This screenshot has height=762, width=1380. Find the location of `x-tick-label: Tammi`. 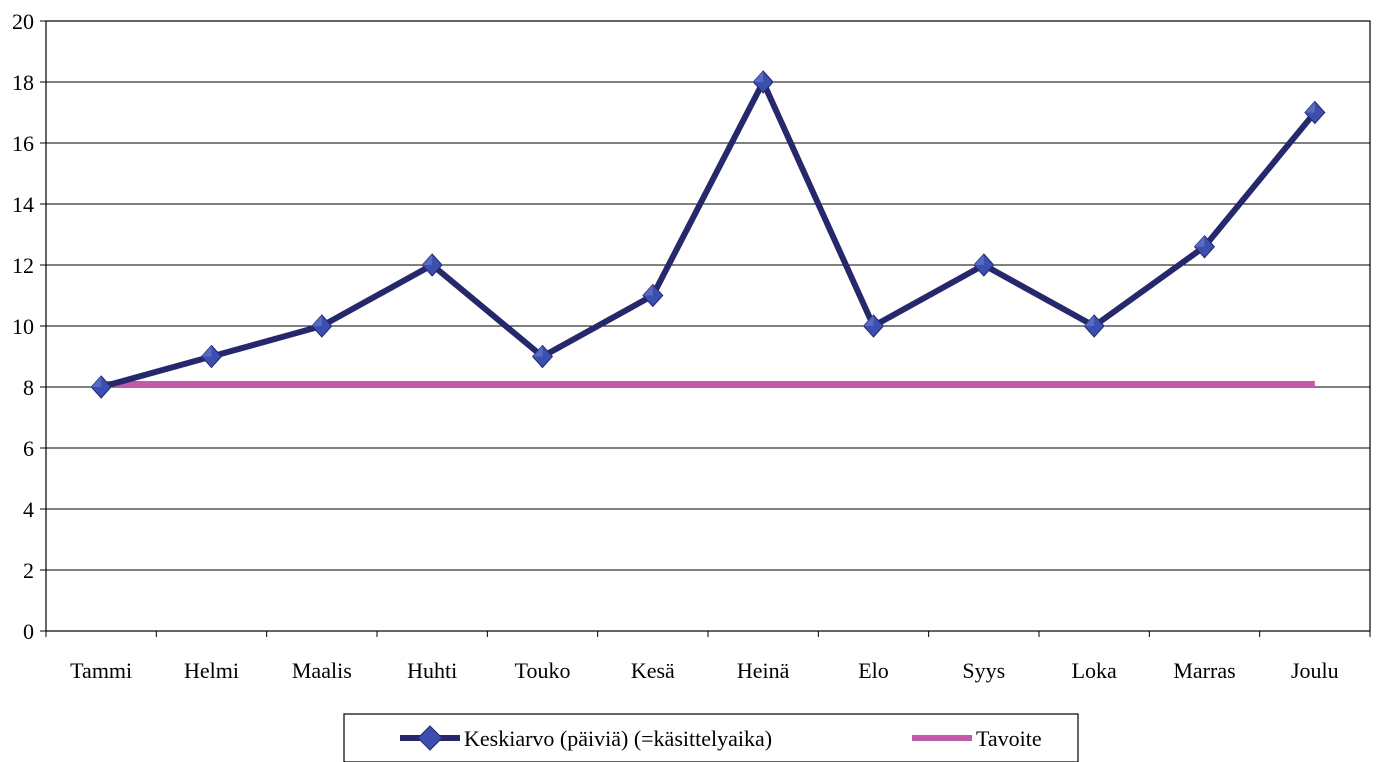

x-tick-label: Tammi is located at coordinates (101, 670).